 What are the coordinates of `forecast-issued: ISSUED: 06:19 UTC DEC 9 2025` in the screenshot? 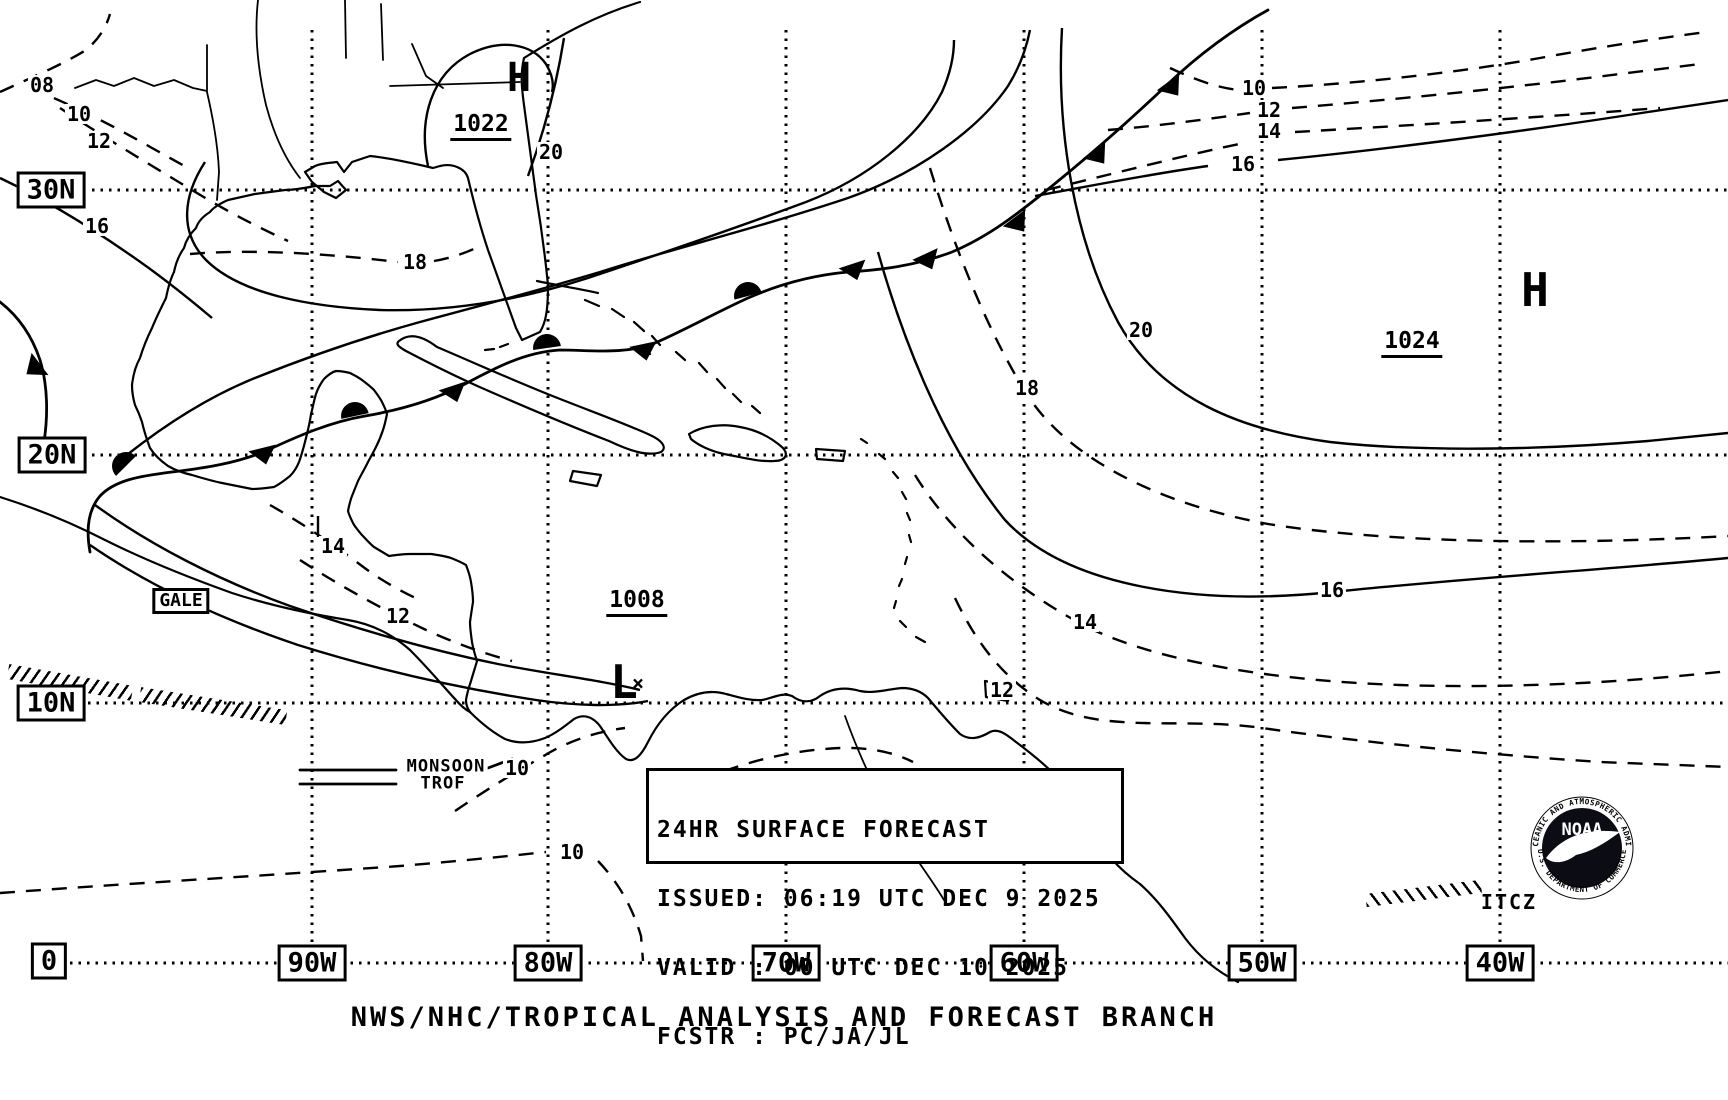 It's located at (879, 899).